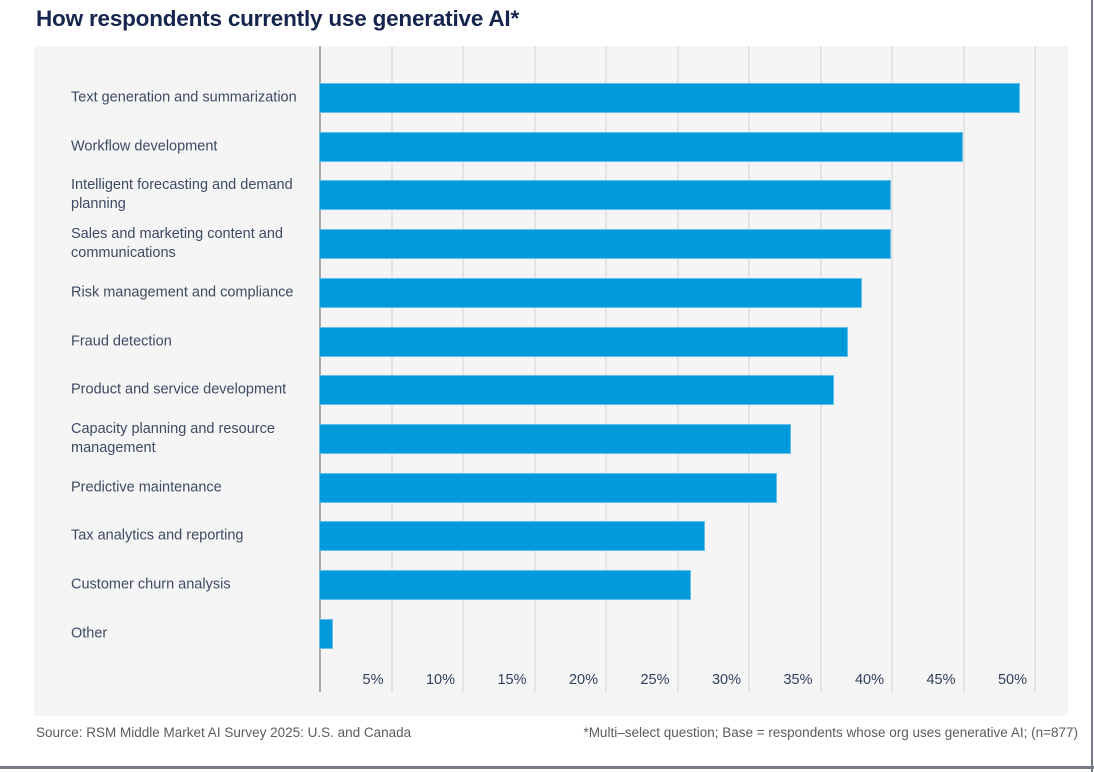 This screenshot has height=772, width=1094. I want to click on category-label: Workflow development, so click(144, 146).